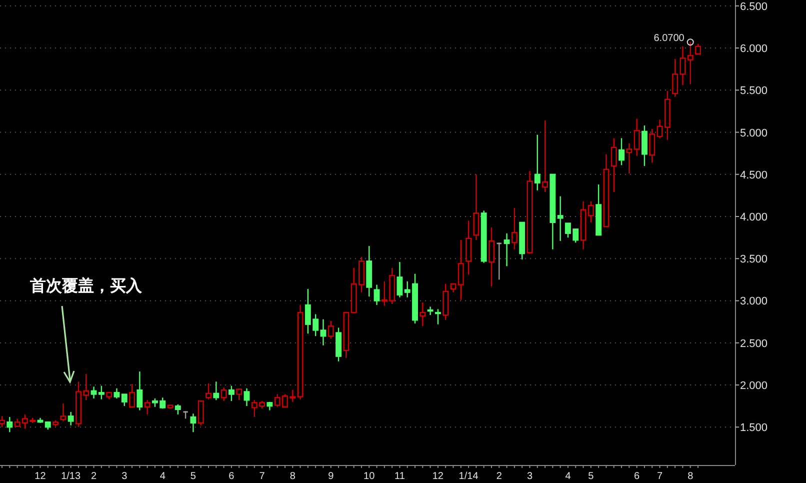  Describe the element at coordinates (86, 285) in the screenshot. I see `annotation: 首次覆盖，买入` at that location.